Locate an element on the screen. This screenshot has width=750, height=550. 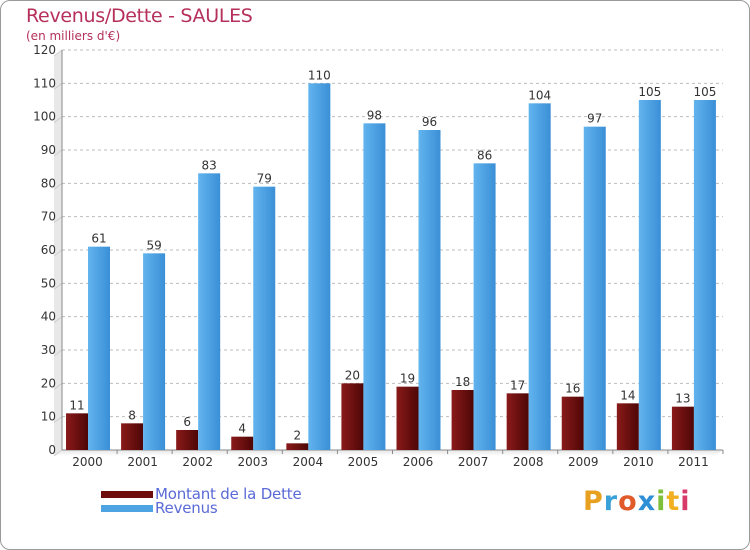
data-label-revenus: 61 is located at coordinates (98, 239).